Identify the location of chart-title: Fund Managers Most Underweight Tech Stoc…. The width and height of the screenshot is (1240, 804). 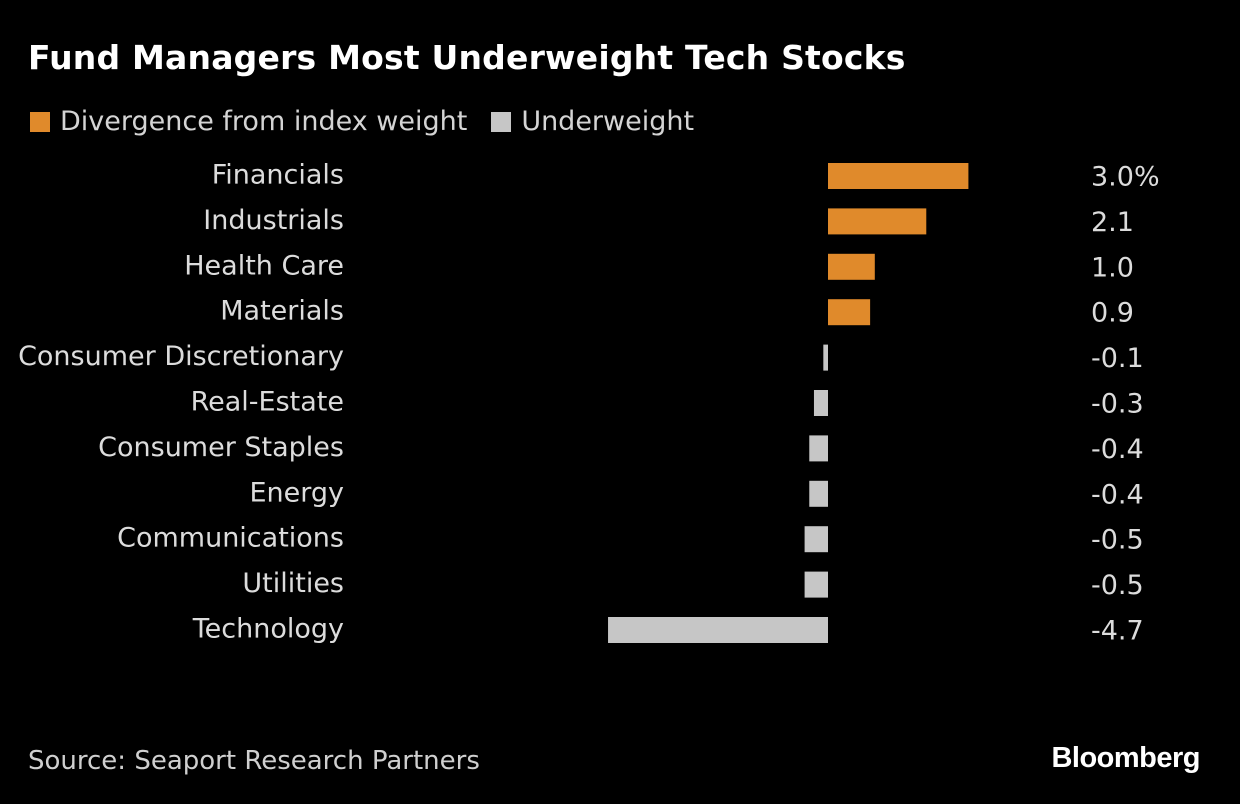
(467, 57).